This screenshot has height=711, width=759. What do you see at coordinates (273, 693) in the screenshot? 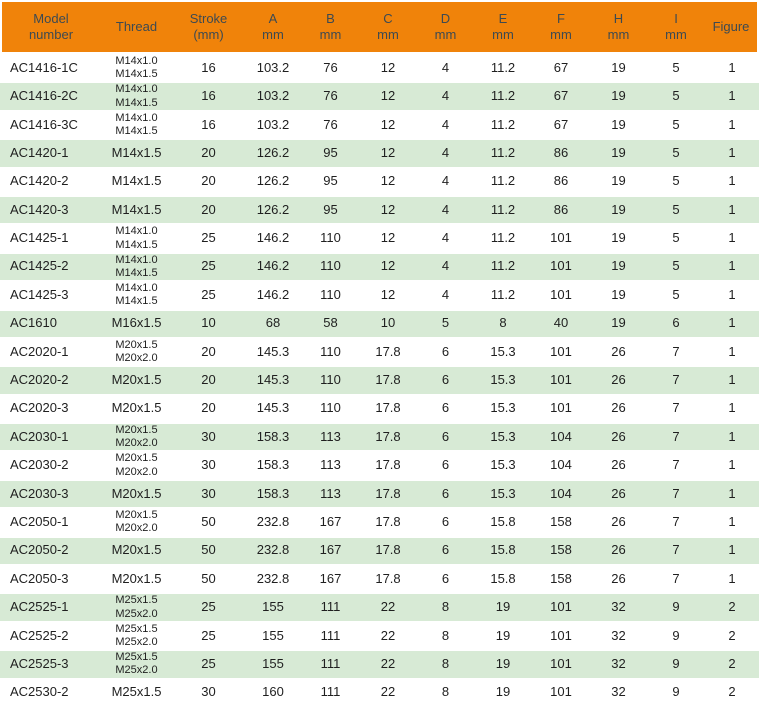
I see `cell-a: 160` at bounding box center [273, 693].